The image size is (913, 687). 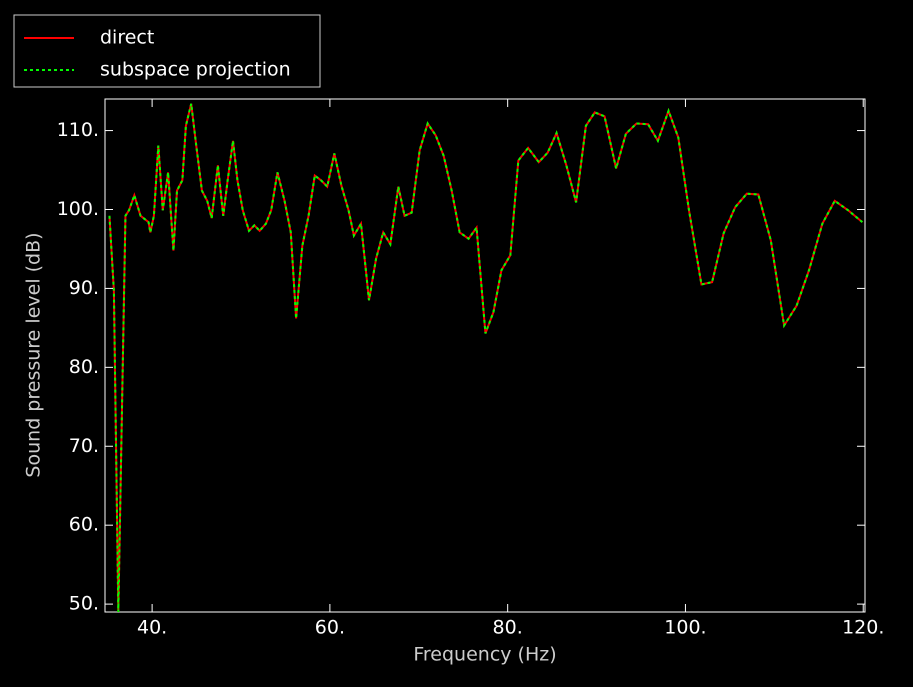 I want to click on x-tick-label: 80., so click(x=508, y=628).